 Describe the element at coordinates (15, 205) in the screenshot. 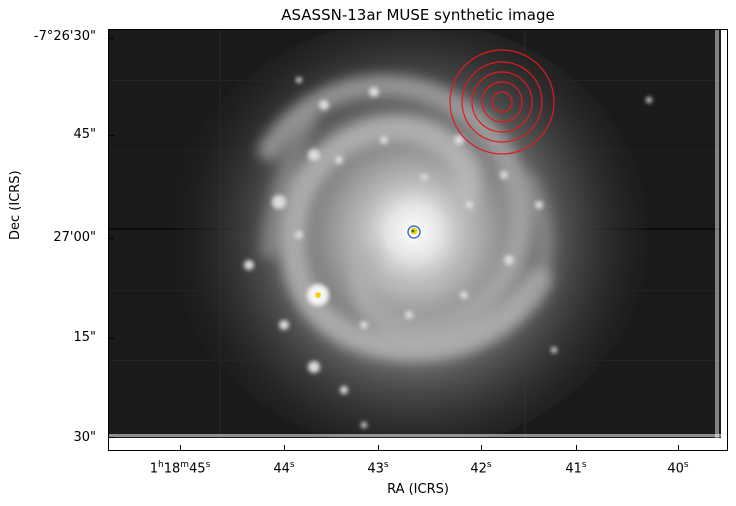

I see `y-axis-label: Dec (ICRS)` at that location.